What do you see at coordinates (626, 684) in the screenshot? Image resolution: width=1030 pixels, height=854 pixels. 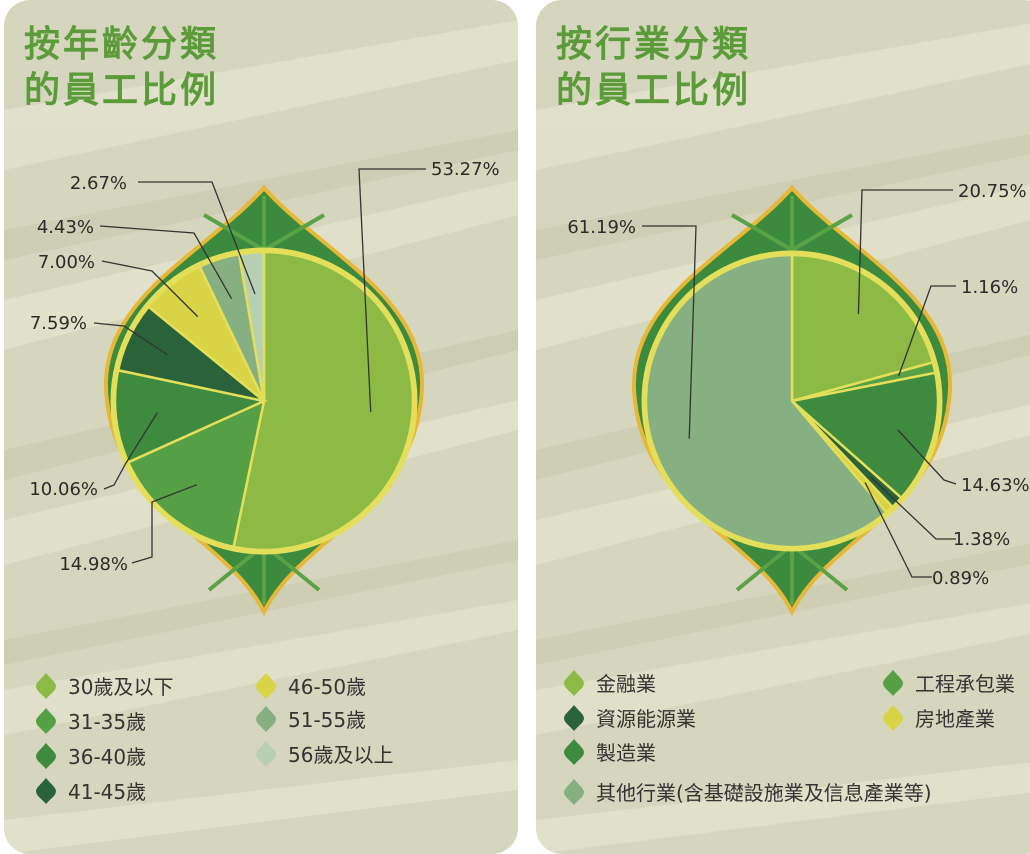 I see `legend-label: 金融業` at bounding box center [626, 684].